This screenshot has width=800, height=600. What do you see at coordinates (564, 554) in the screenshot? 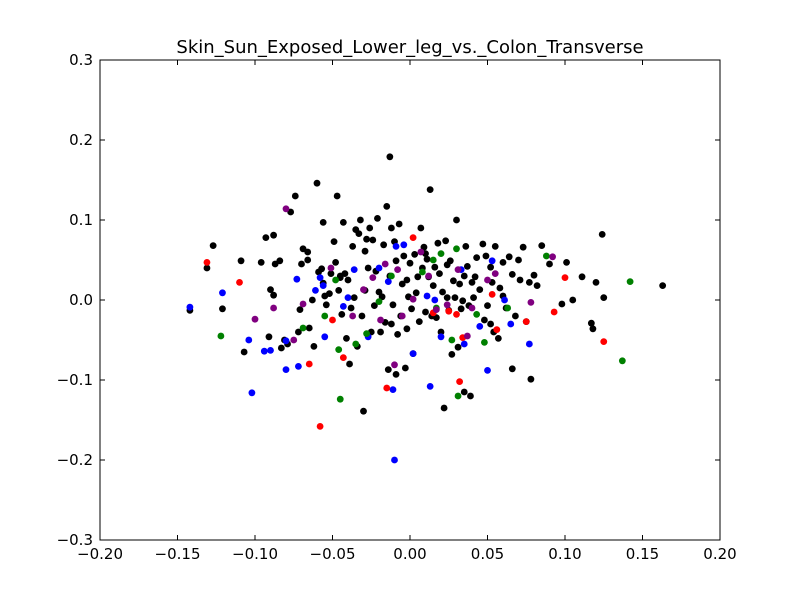
I see `x-tick-label: 0.10` at bounding box center [564, 554].